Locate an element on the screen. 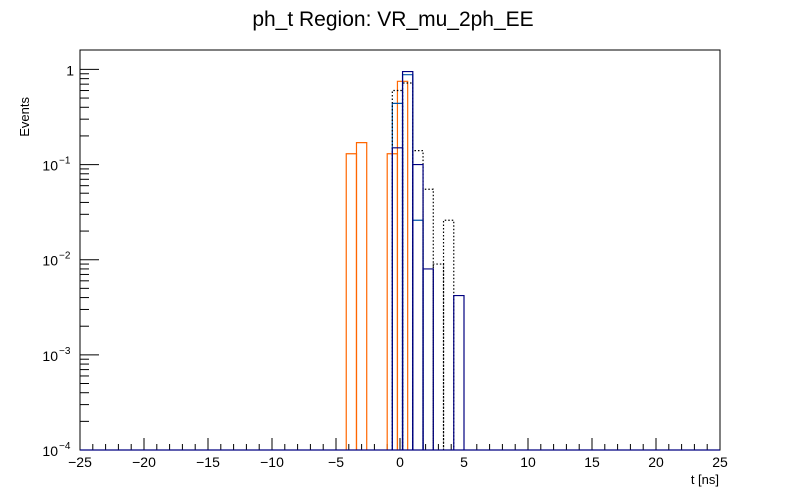 The image size is (800, 500). x-tick-label: −10 is located at coordinates (272, 462).